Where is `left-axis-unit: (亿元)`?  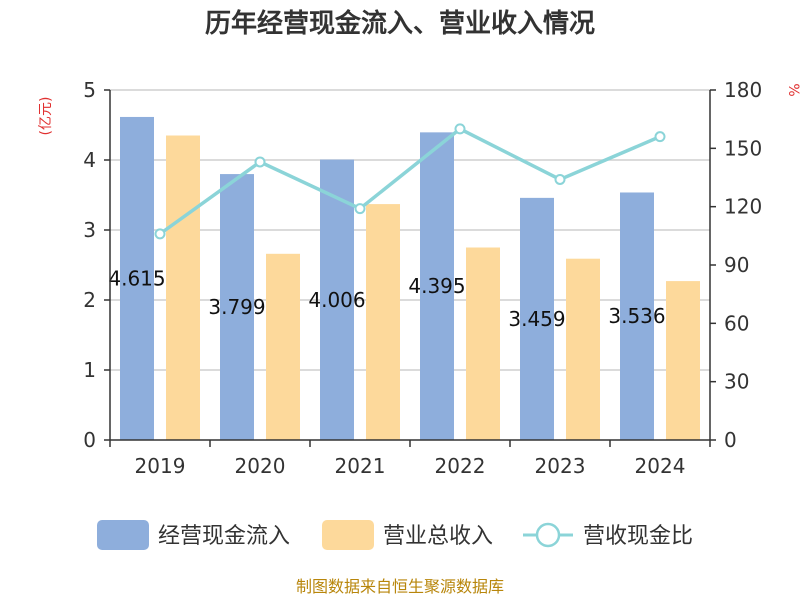 left-axis-unit: (亿元) is located at coordinates (46, 116).